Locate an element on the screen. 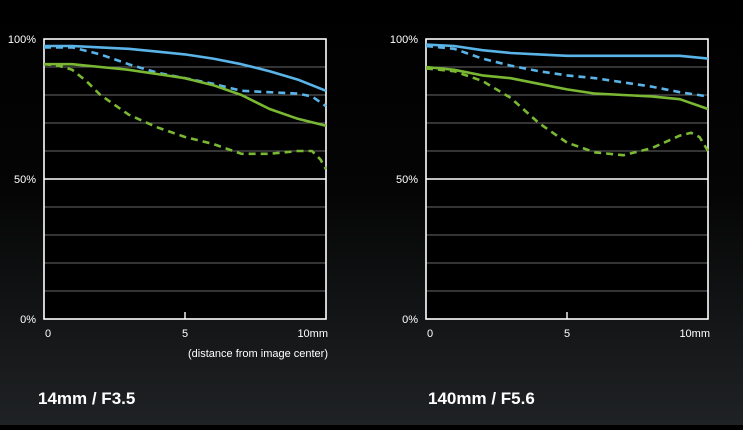 The height and width of the screenshot is (430, 743). chart-title: 14mm / F3.5 is located at coordinates (86, 398).